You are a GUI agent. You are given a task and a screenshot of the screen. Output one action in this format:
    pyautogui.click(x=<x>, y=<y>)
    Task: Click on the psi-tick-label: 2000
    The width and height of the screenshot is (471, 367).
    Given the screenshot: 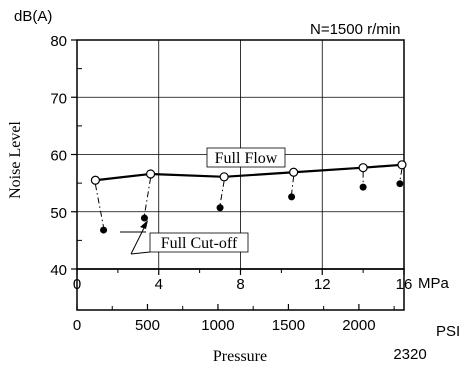 What is the action you would take?
    pyautogui.click(x=358, y=325)
    